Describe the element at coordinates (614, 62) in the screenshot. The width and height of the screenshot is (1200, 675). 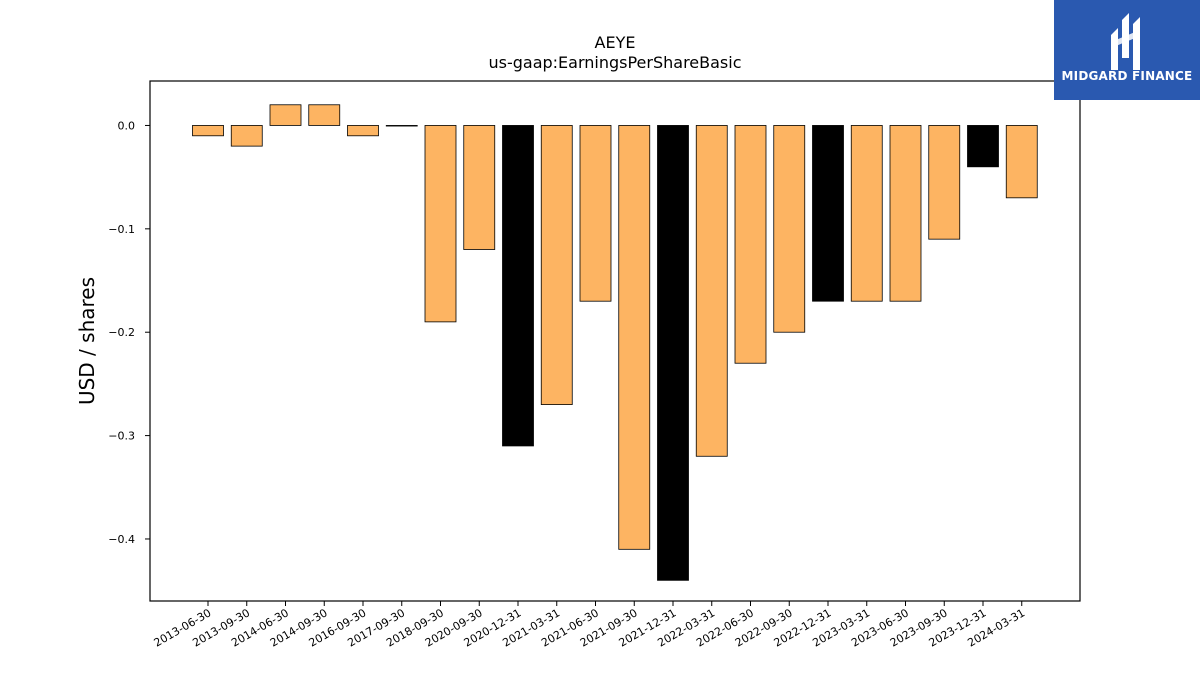
I see `chart-subtitle: us-gaap:EarningsPerShareBasic` at that location.